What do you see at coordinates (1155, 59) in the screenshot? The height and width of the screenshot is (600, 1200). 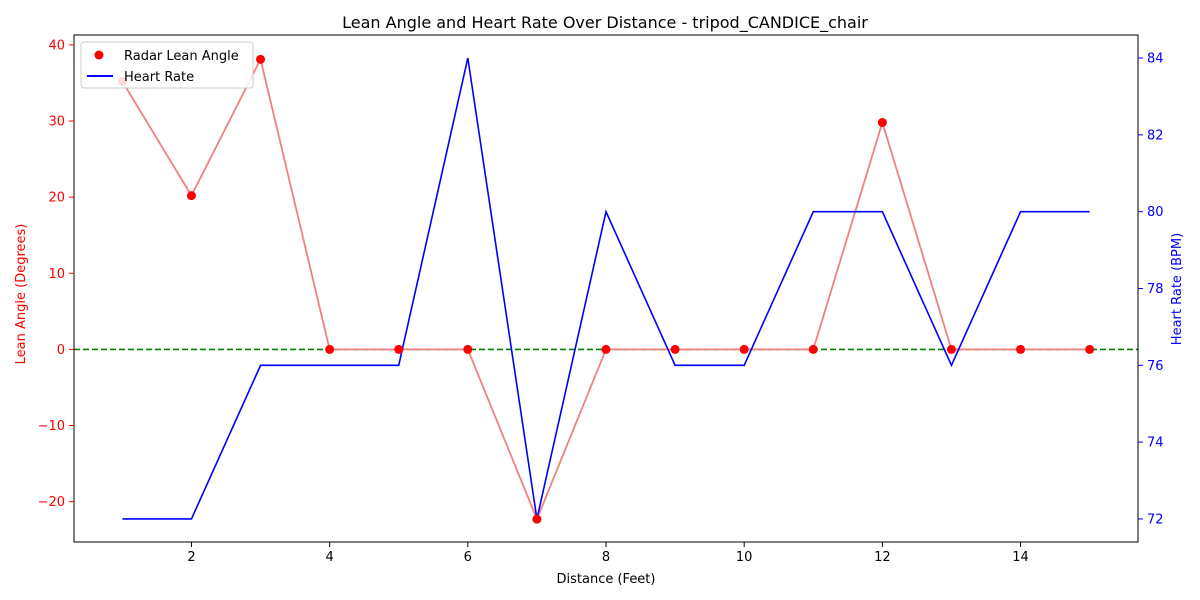 I see `y-right-tick-label: 84` at bounding box center [1155, 59].